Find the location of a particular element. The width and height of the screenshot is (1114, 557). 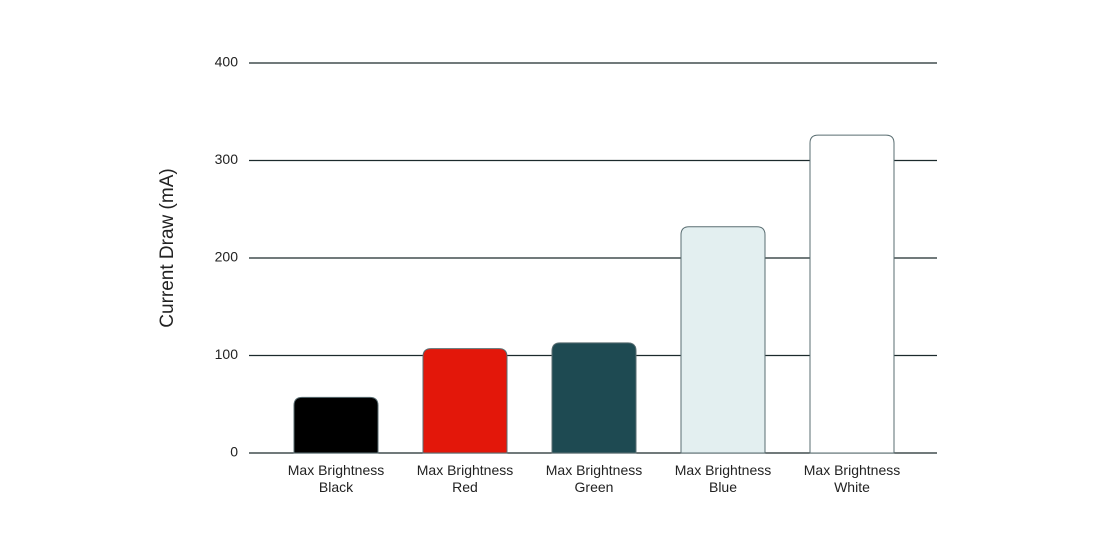

x-tick-label: Max Brightness Red is located at coordinates (465, 478).